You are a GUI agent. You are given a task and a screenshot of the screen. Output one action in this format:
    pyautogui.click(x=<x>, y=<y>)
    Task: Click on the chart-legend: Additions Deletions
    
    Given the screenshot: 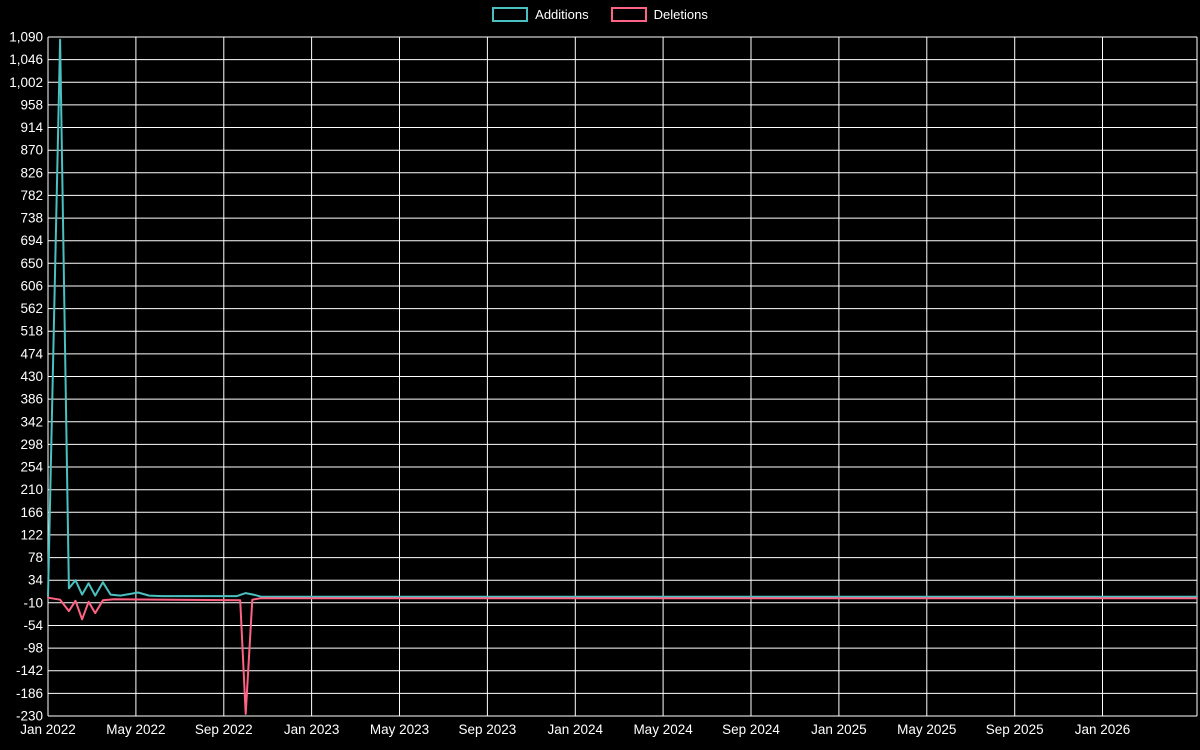 What is the action you would take?
    pyautogui.click(x=600, y=14)
    